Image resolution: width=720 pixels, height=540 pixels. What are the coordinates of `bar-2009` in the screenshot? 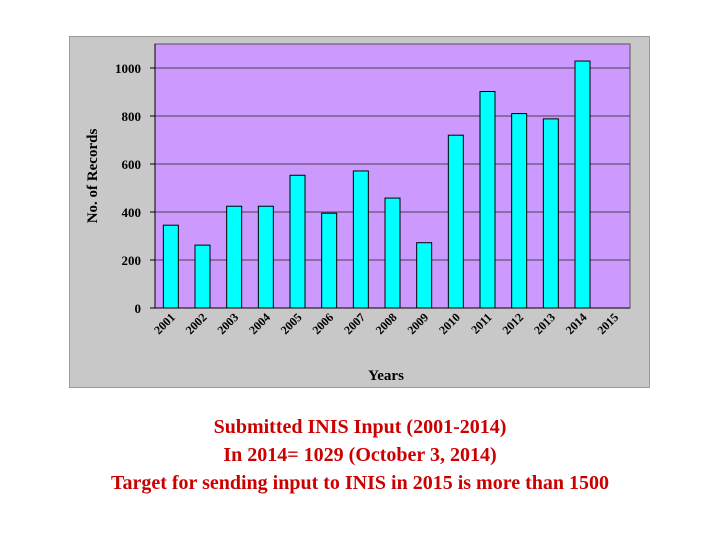 It's located at (424, 275).